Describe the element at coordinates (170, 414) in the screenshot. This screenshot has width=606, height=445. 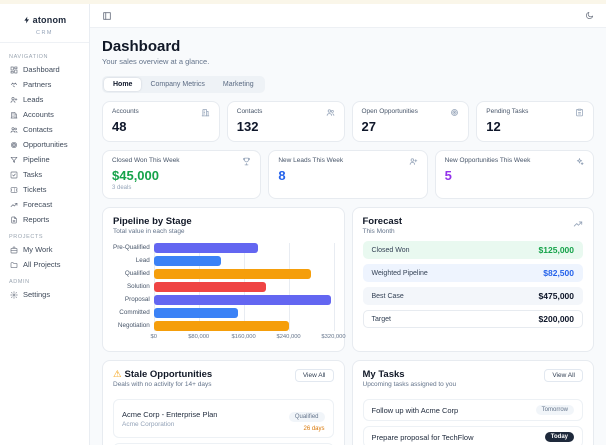
I see `opportunity-title: Acme Corp - Enterprise Plan` at that location.